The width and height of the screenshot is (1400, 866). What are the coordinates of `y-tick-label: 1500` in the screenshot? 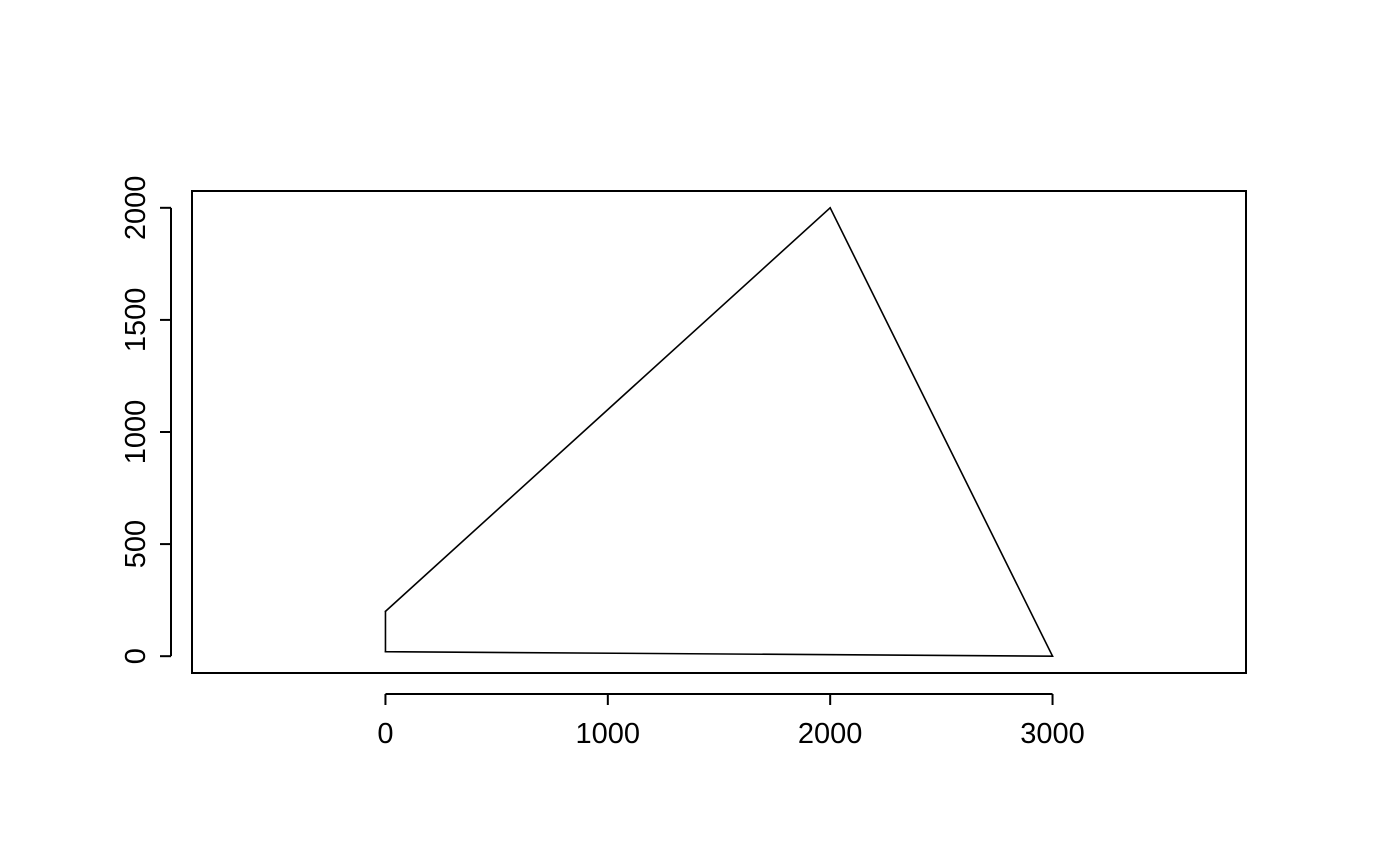 It's located at (136, 320).